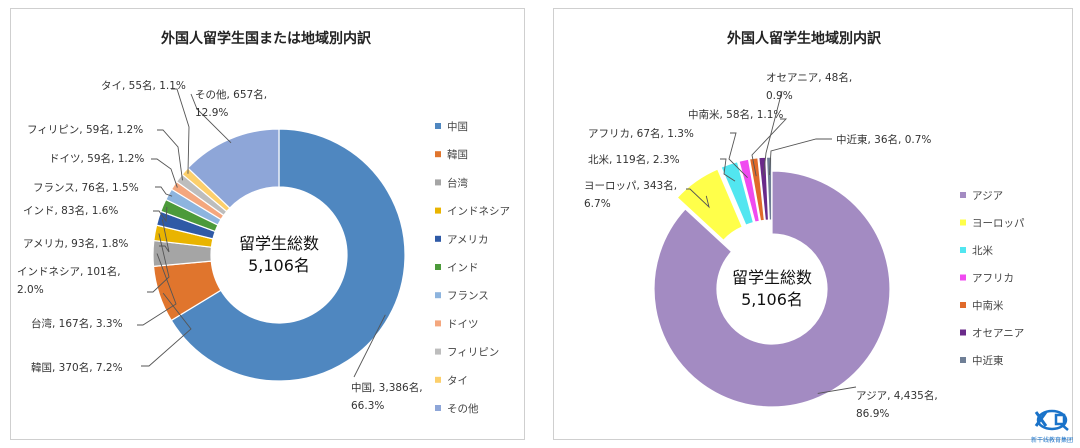  What do you see at coordinates (735, 114) in the screenshot?
I see `data-label-4: 中南米, 58名, 1.1%` at bounding box center [735, 114].